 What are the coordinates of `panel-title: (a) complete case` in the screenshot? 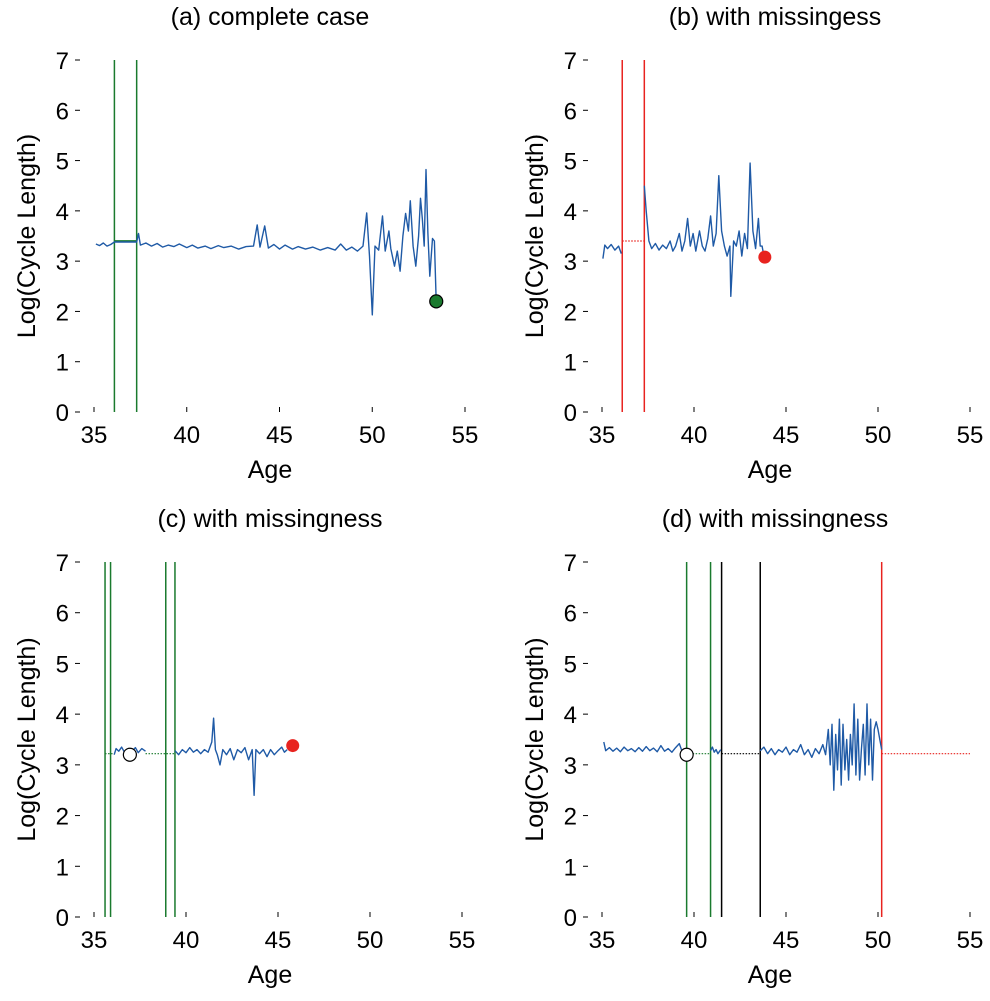 It's located at (270, 17).